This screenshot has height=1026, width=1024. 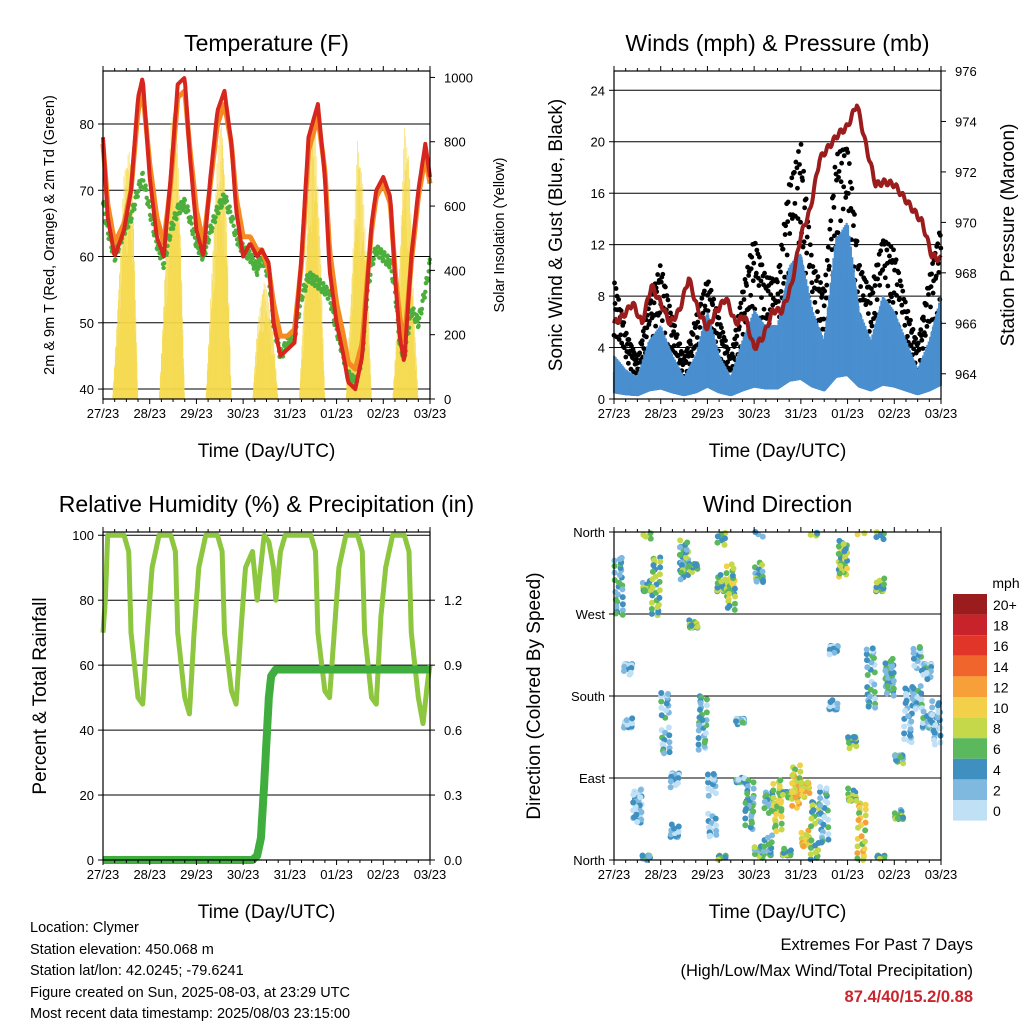 I want to click on y2-tick-label: 976, so click(x=966, y=71).